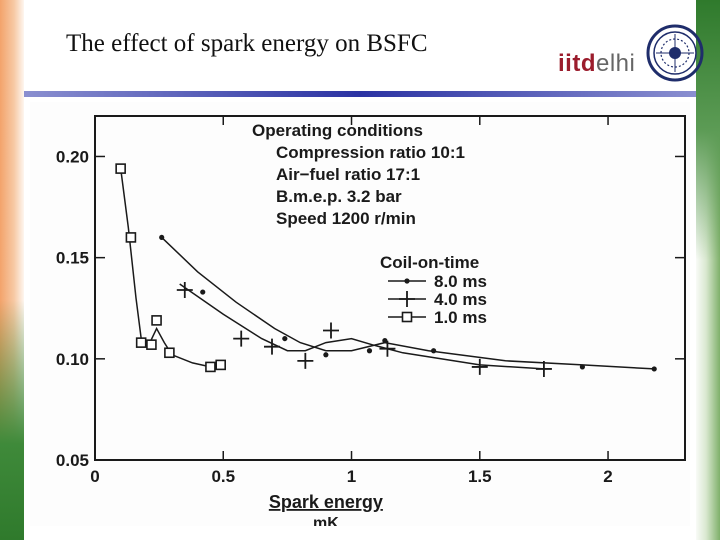 This screenshot has height=540, width=720. What do you see at coordinates (460, 281) in the screenshot?
I see `legend-label: 8.0 ms` at bounding box center [460, 281].